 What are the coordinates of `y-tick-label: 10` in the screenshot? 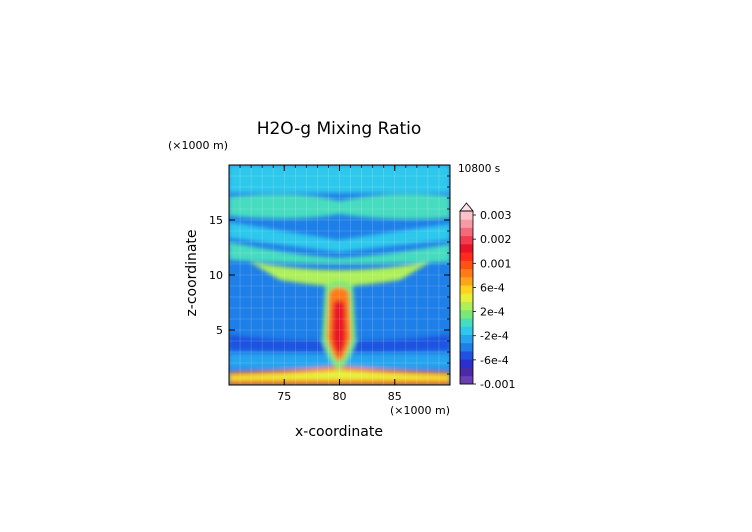 It's located at (216, 275).